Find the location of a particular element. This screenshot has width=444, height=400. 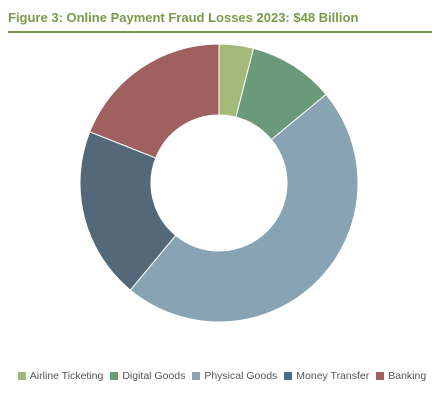

legend-item-digital-goods: Digital Goods is located at coordinates (147, 376).